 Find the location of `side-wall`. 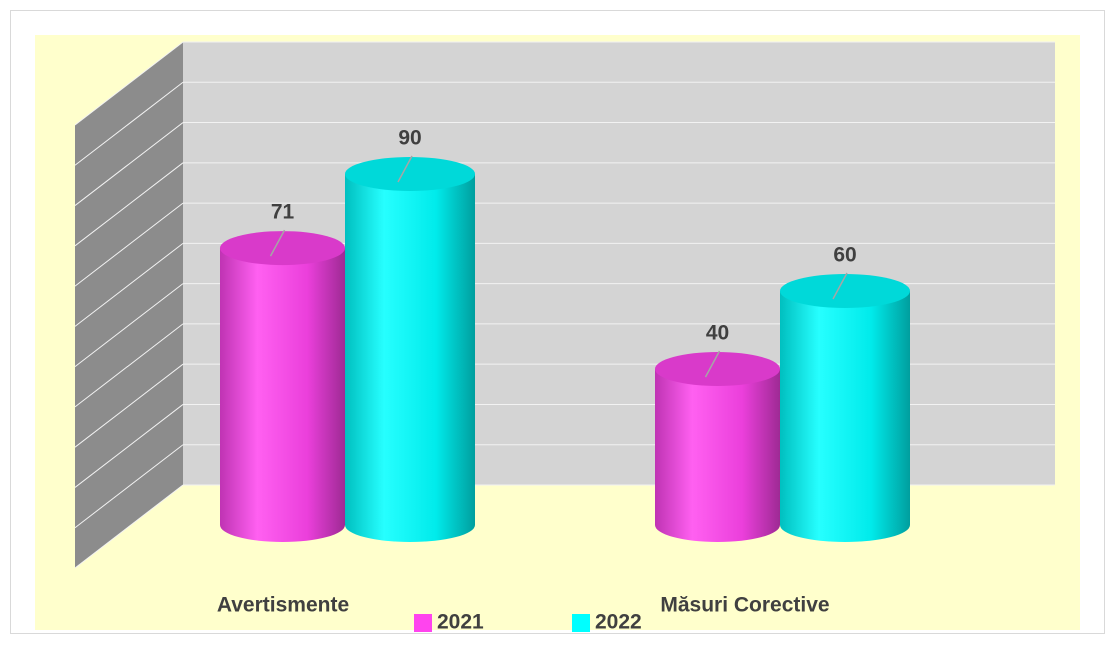

side-wall is located at coordinates (129, 305).